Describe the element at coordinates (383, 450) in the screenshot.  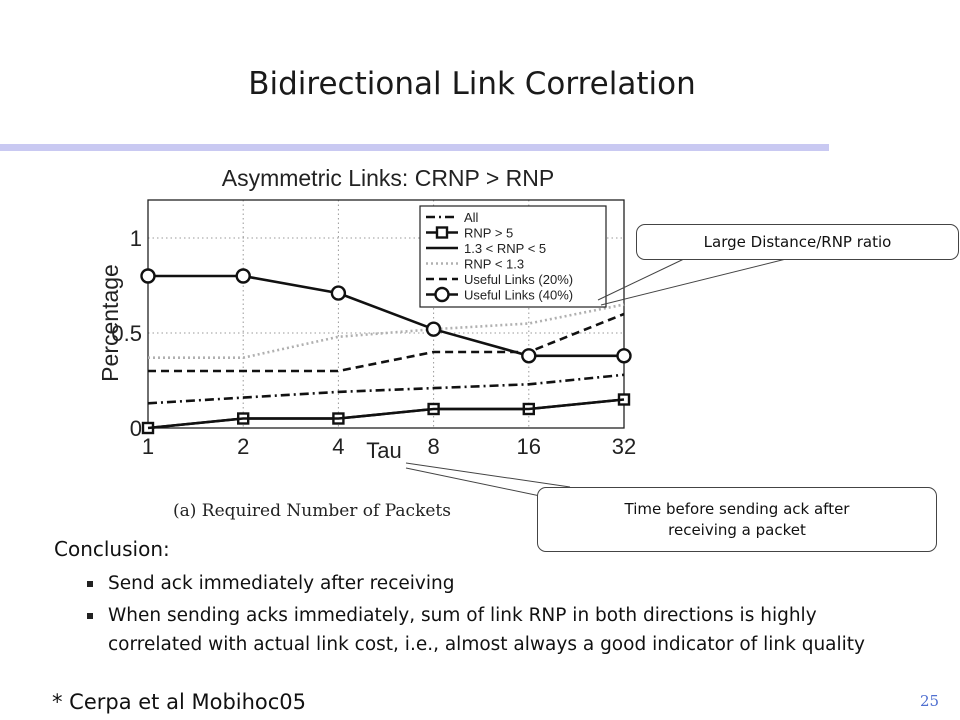
I see `x-axis-label: Tau` at that location.